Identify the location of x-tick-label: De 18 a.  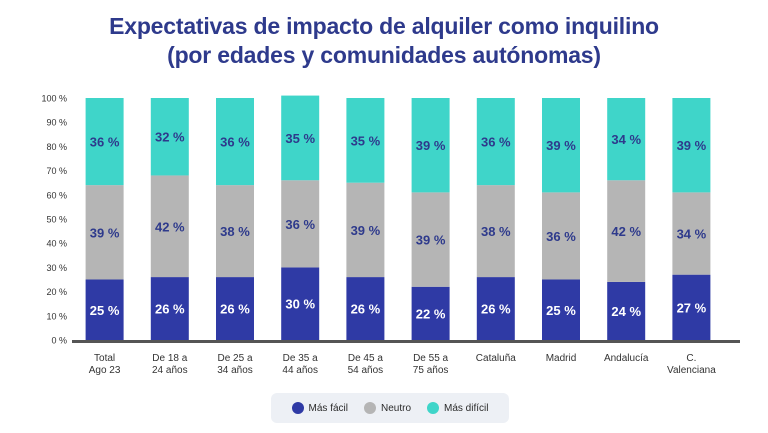
(169, 358).